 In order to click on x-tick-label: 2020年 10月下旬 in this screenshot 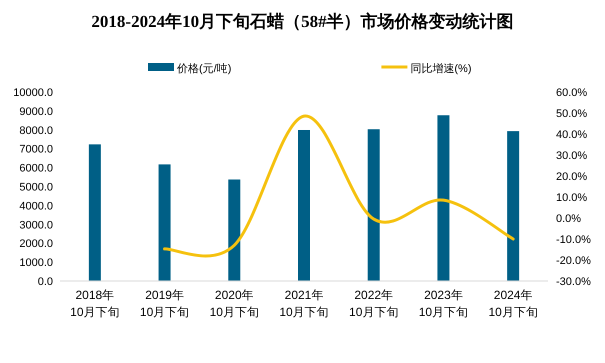, I will do `click(234, 303)`.